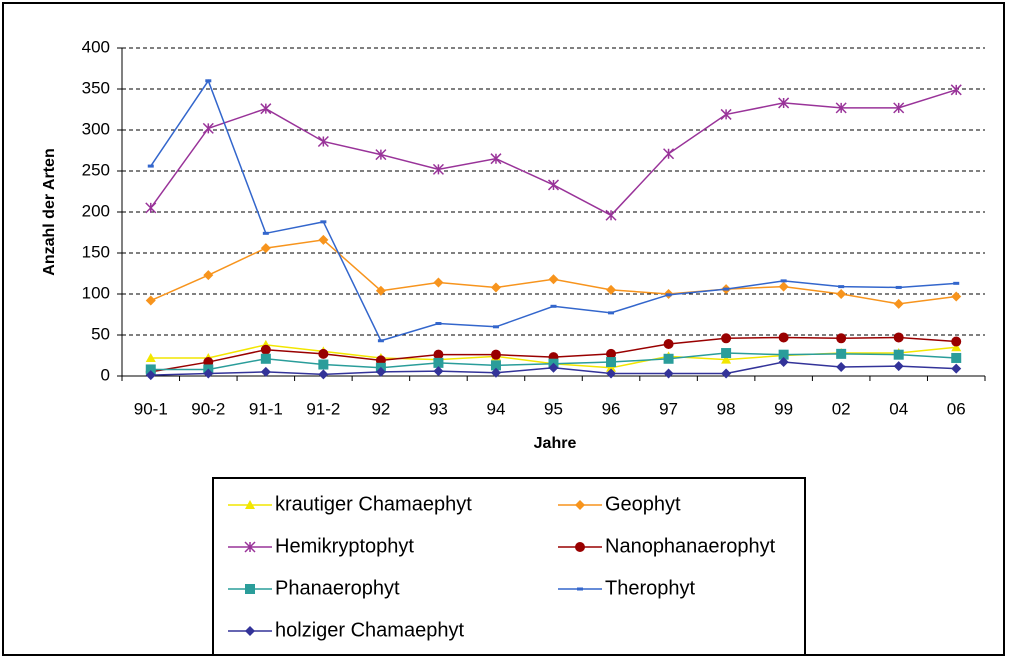  What do you see at coordinates (151, 408) in the screenshot?
I see `x-tick-label: 90-1` at bounding box center [151, 408].